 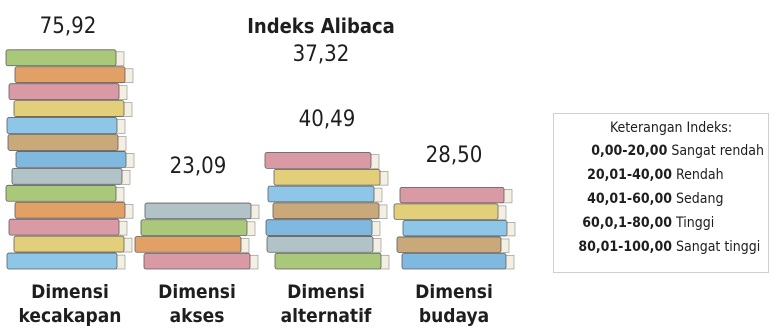 I want to click on legend-item: 40,01-60,00 Sedang, so click(x=661, y=199).